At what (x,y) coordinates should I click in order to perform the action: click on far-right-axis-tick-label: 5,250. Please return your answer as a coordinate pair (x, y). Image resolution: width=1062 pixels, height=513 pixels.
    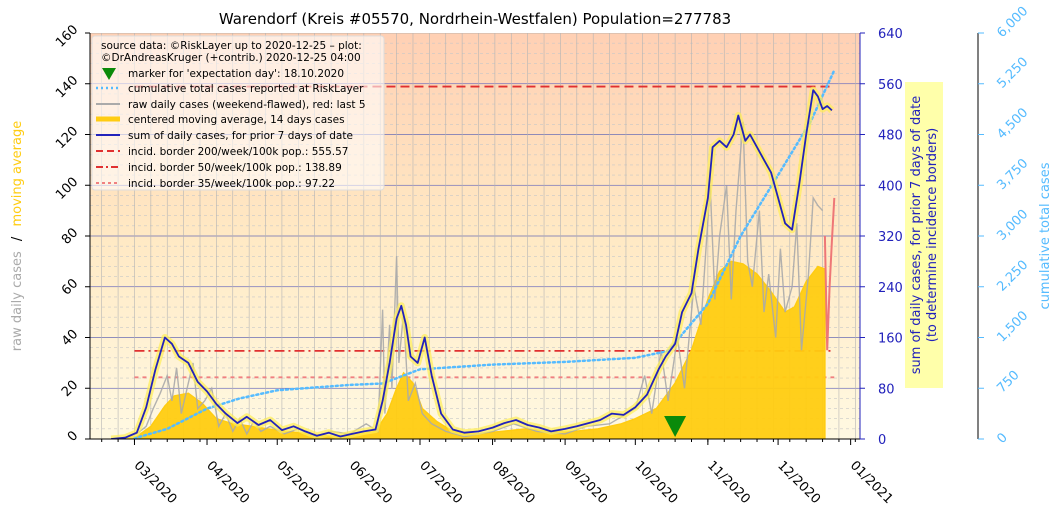
    Looking at the image, I should click on (1012, 73).